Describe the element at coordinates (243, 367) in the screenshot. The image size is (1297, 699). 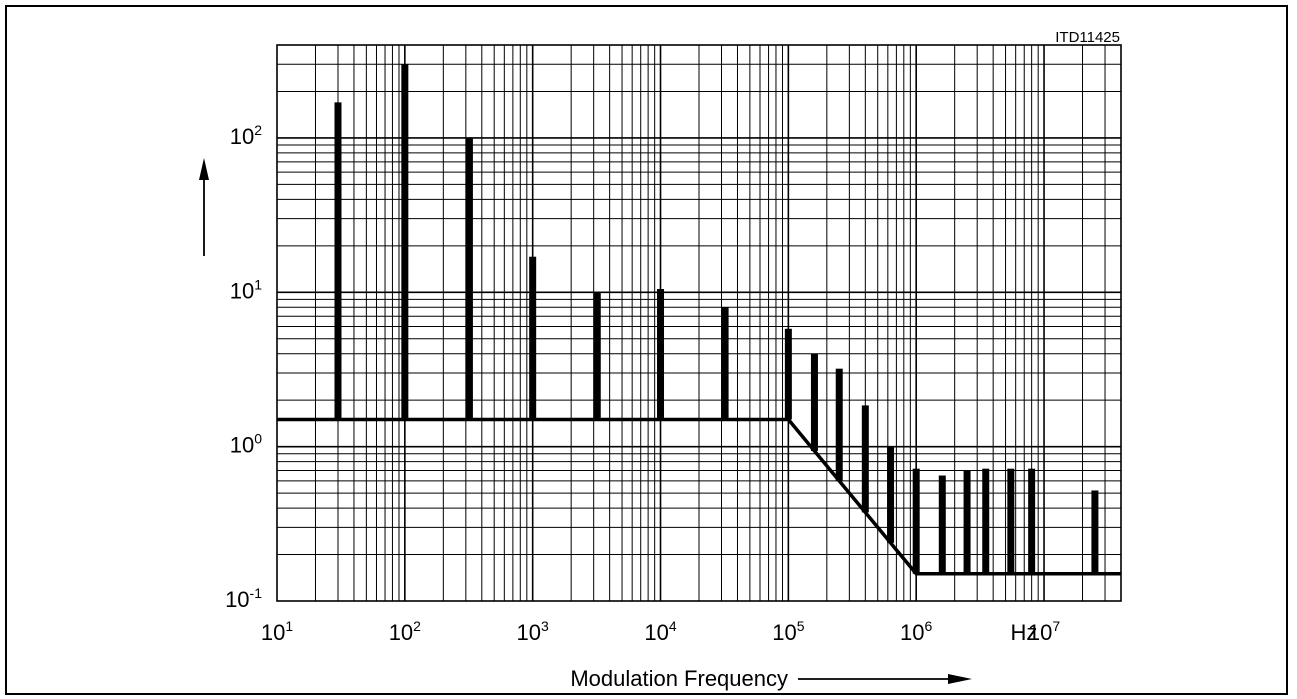
I see `y-tick-labels: 10⁻¹ 10⁰ 10¹ 10²` at that location.